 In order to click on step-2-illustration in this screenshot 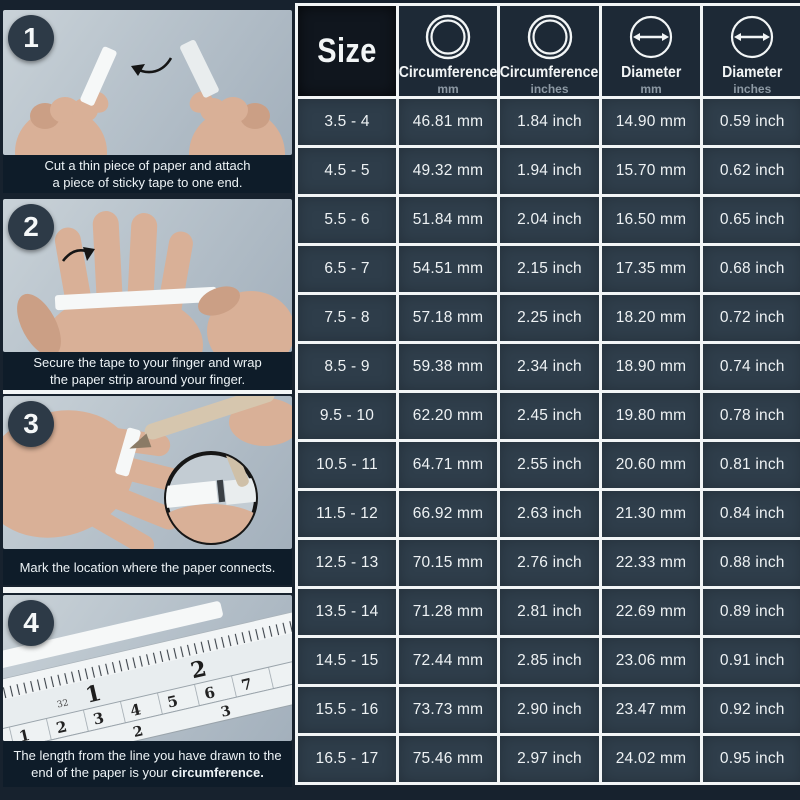, I will do `click(154, 281)`.